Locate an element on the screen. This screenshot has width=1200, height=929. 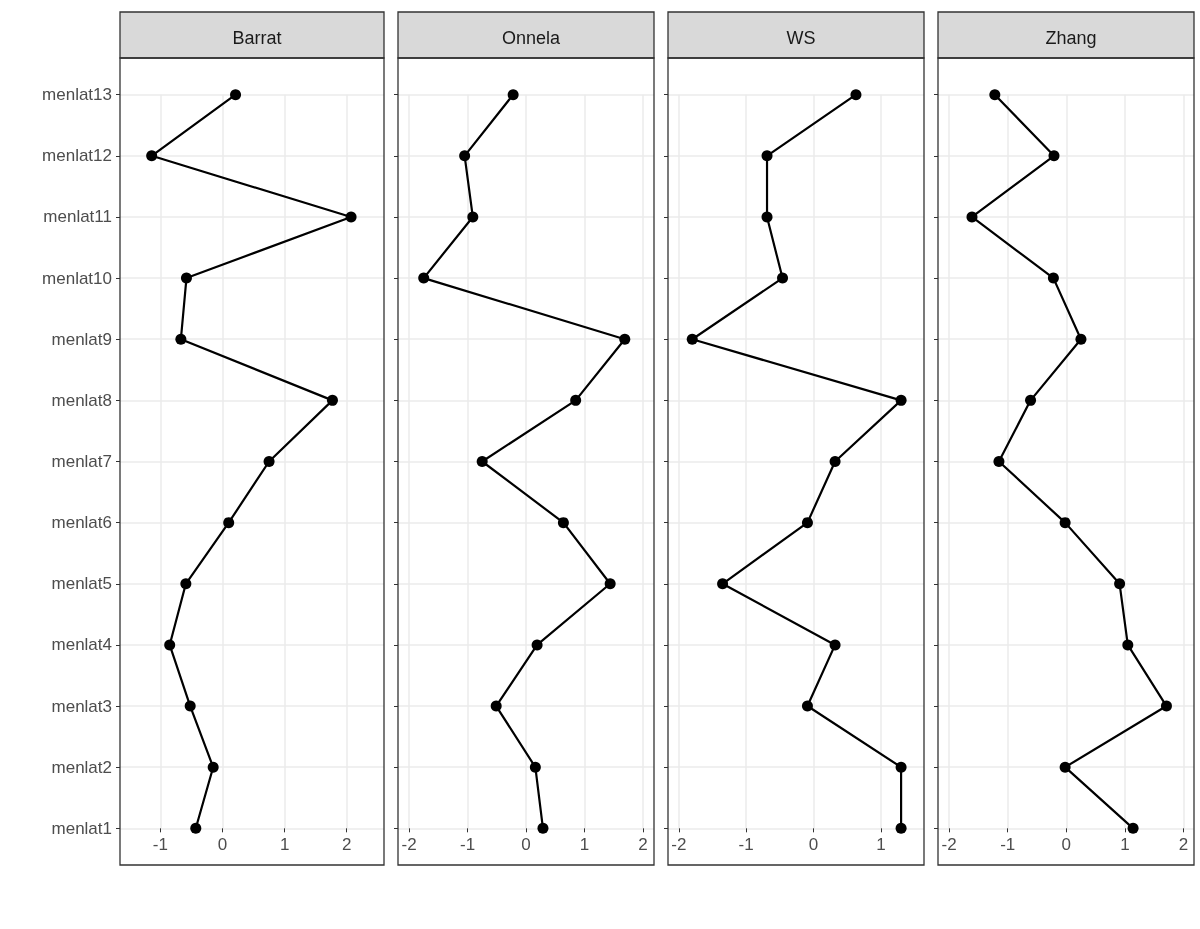
y-tick-label: menlat8 is located at coordinates (81, 400).